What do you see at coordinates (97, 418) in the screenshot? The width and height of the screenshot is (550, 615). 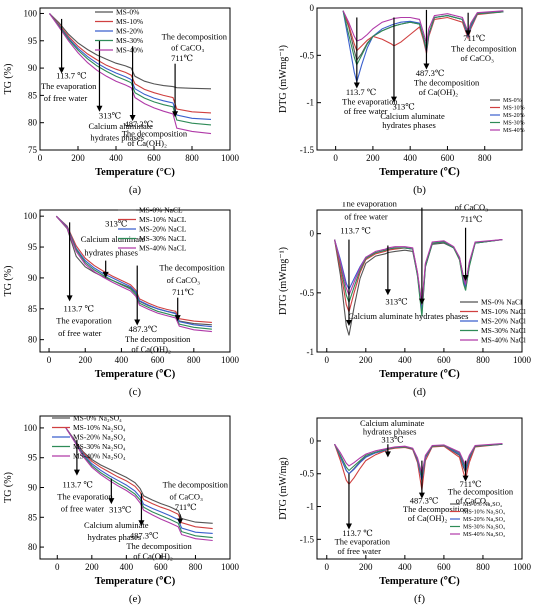 I see `legend-label: MS-0% Na₂SO₄` at bounding box center [97, 418].